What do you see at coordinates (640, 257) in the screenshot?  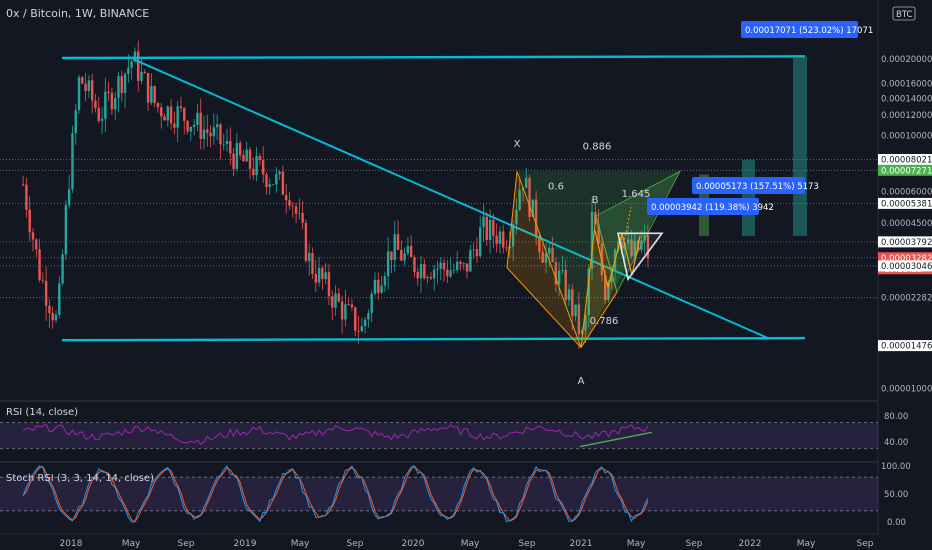 I see `wedge-triangle` at bounding box center [640, 257].